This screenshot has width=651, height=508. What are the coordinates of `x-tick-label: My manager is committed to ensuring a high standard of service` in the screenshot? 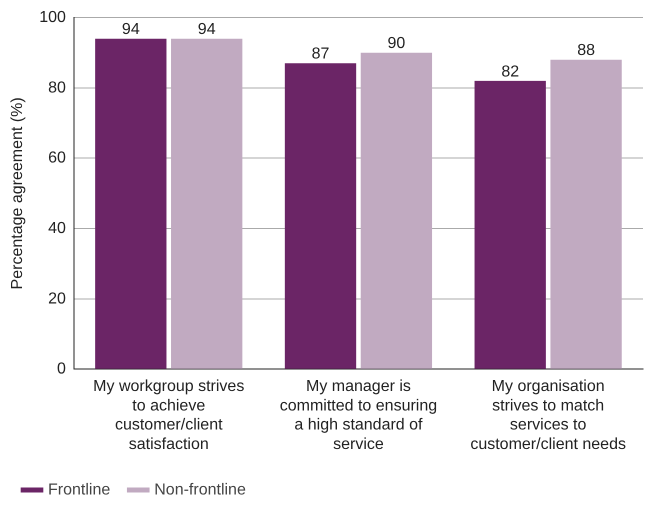 It's located at (359, 415).